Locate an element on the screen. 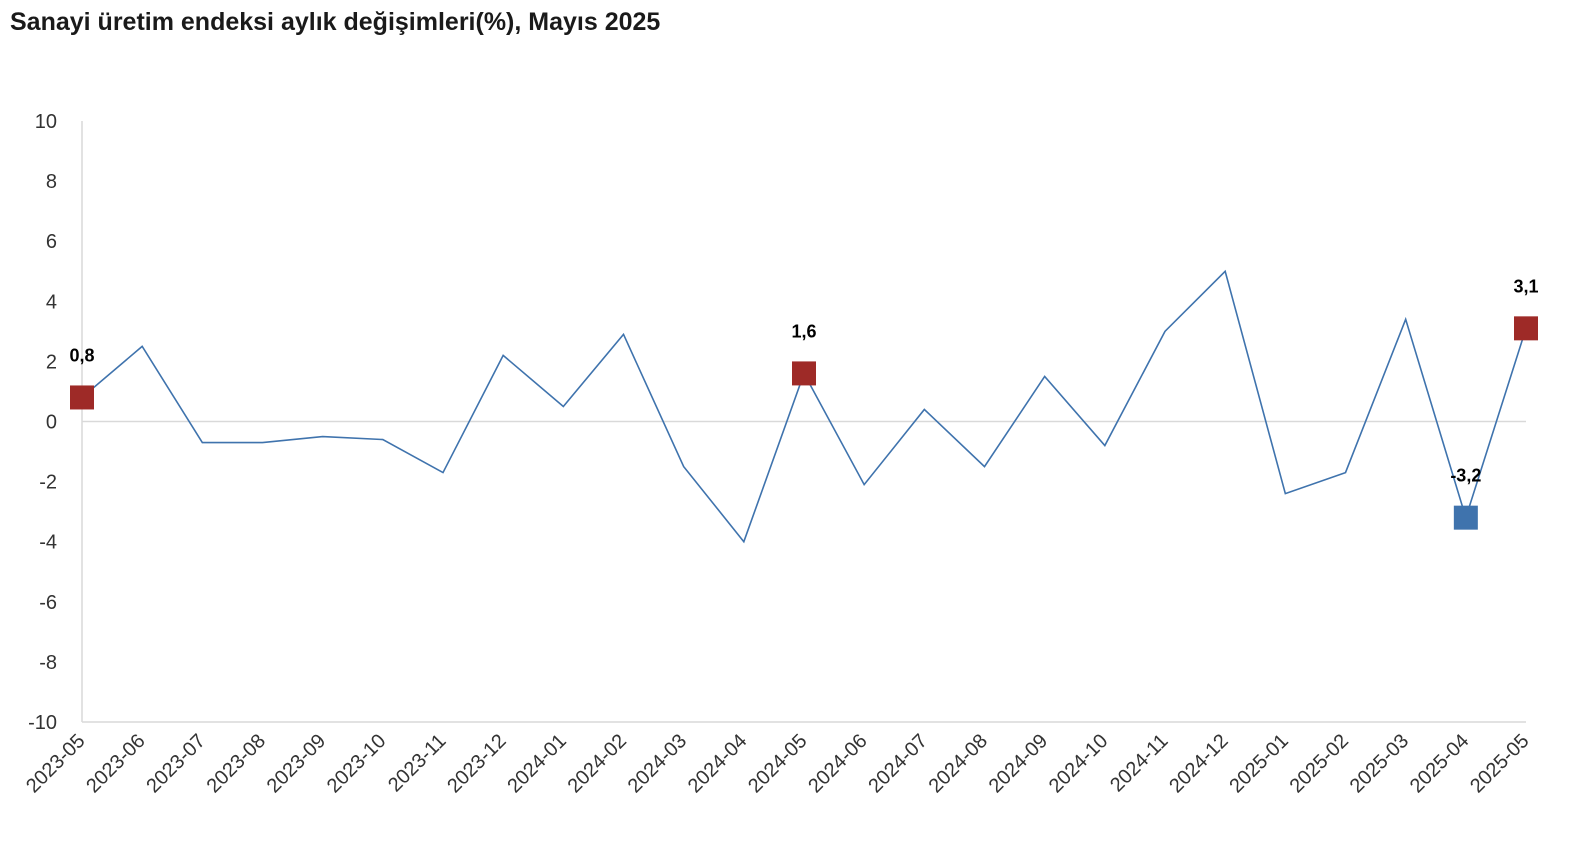 This screenshot has width=1584, height=852. x-tick-label: 2023-12 is located at coordinates (476, 763).